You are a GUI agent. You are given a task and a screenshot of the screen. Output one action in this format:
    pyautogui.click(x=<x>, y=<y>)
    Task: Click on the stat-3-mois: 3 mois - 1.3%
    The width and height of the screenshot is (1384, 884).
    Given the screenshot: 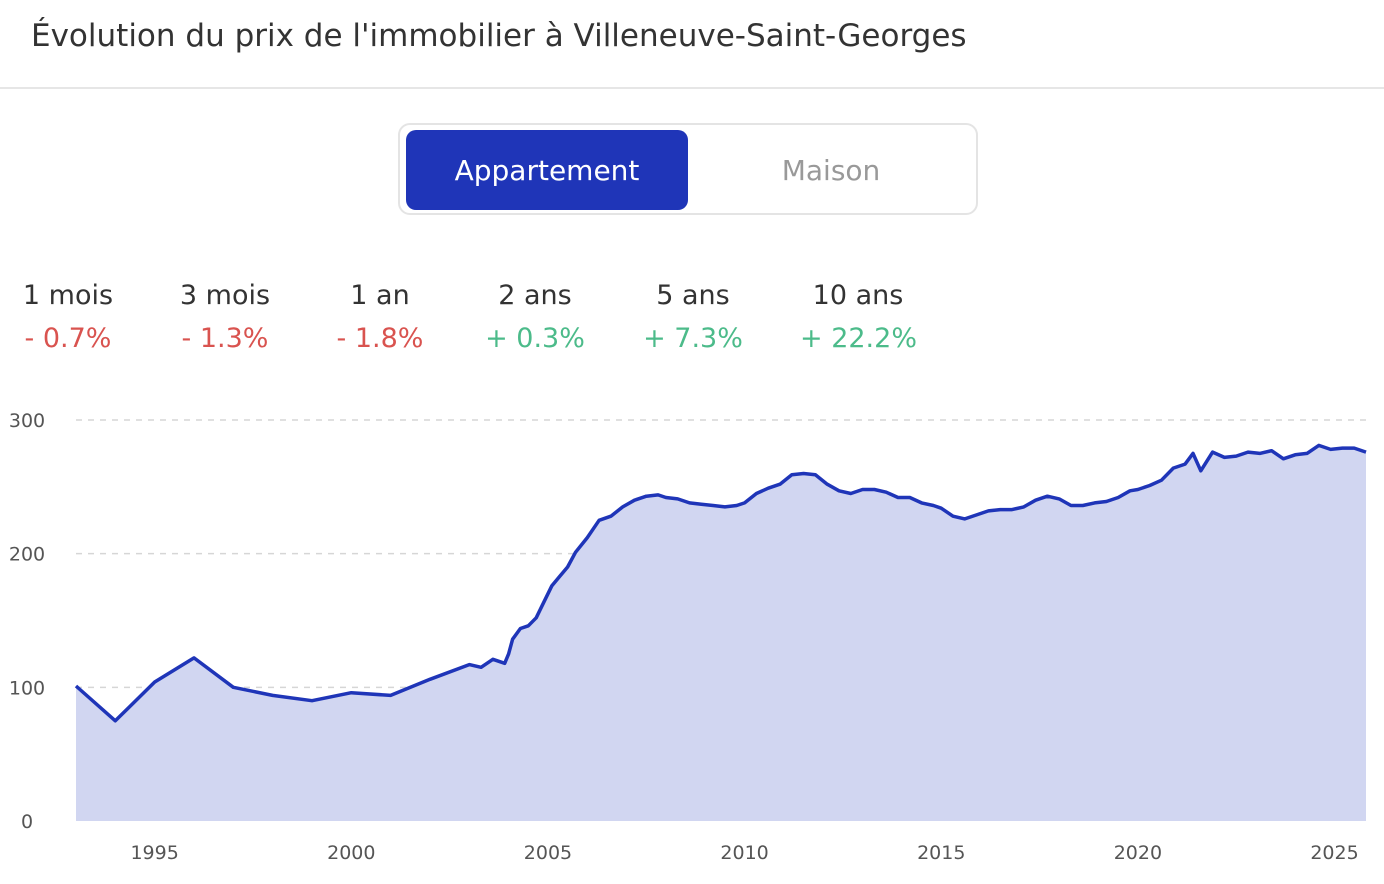 What is the action you would take?
    pyautogui.click(x=225, y=317)
    